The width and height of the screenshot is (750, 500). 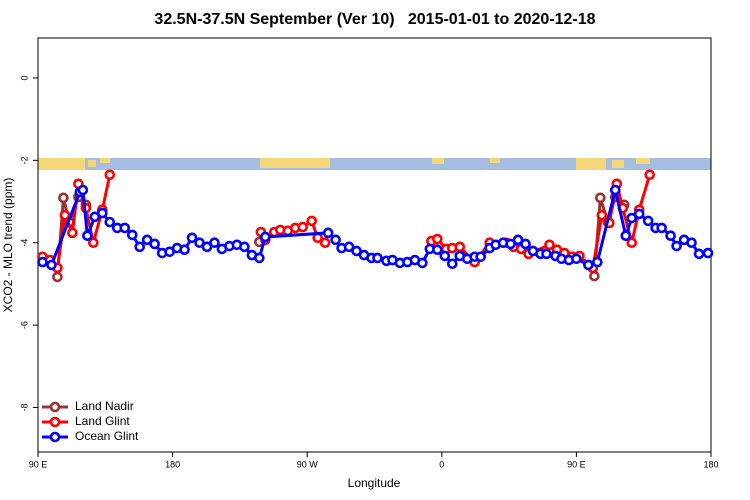 What do you see at coordinates (107, 436) in the screenshot?
I see `legend-label: Ocean Glint` at bounding box center [107, 436].